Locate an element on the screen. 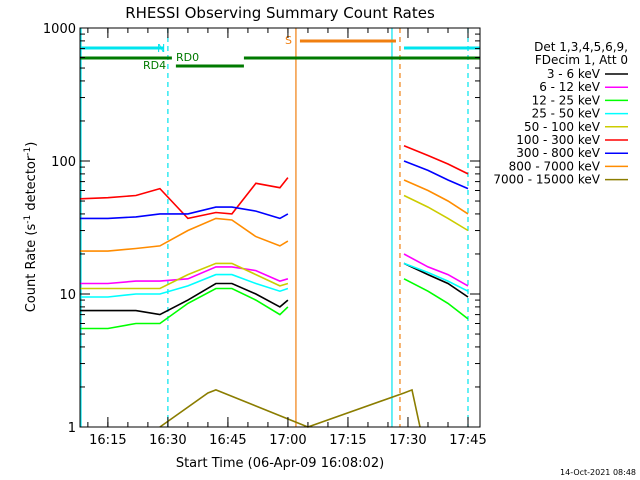 This screenshot has width=640, height=480. x-tick-label: 16:15 is located at coordinates (107, 440).